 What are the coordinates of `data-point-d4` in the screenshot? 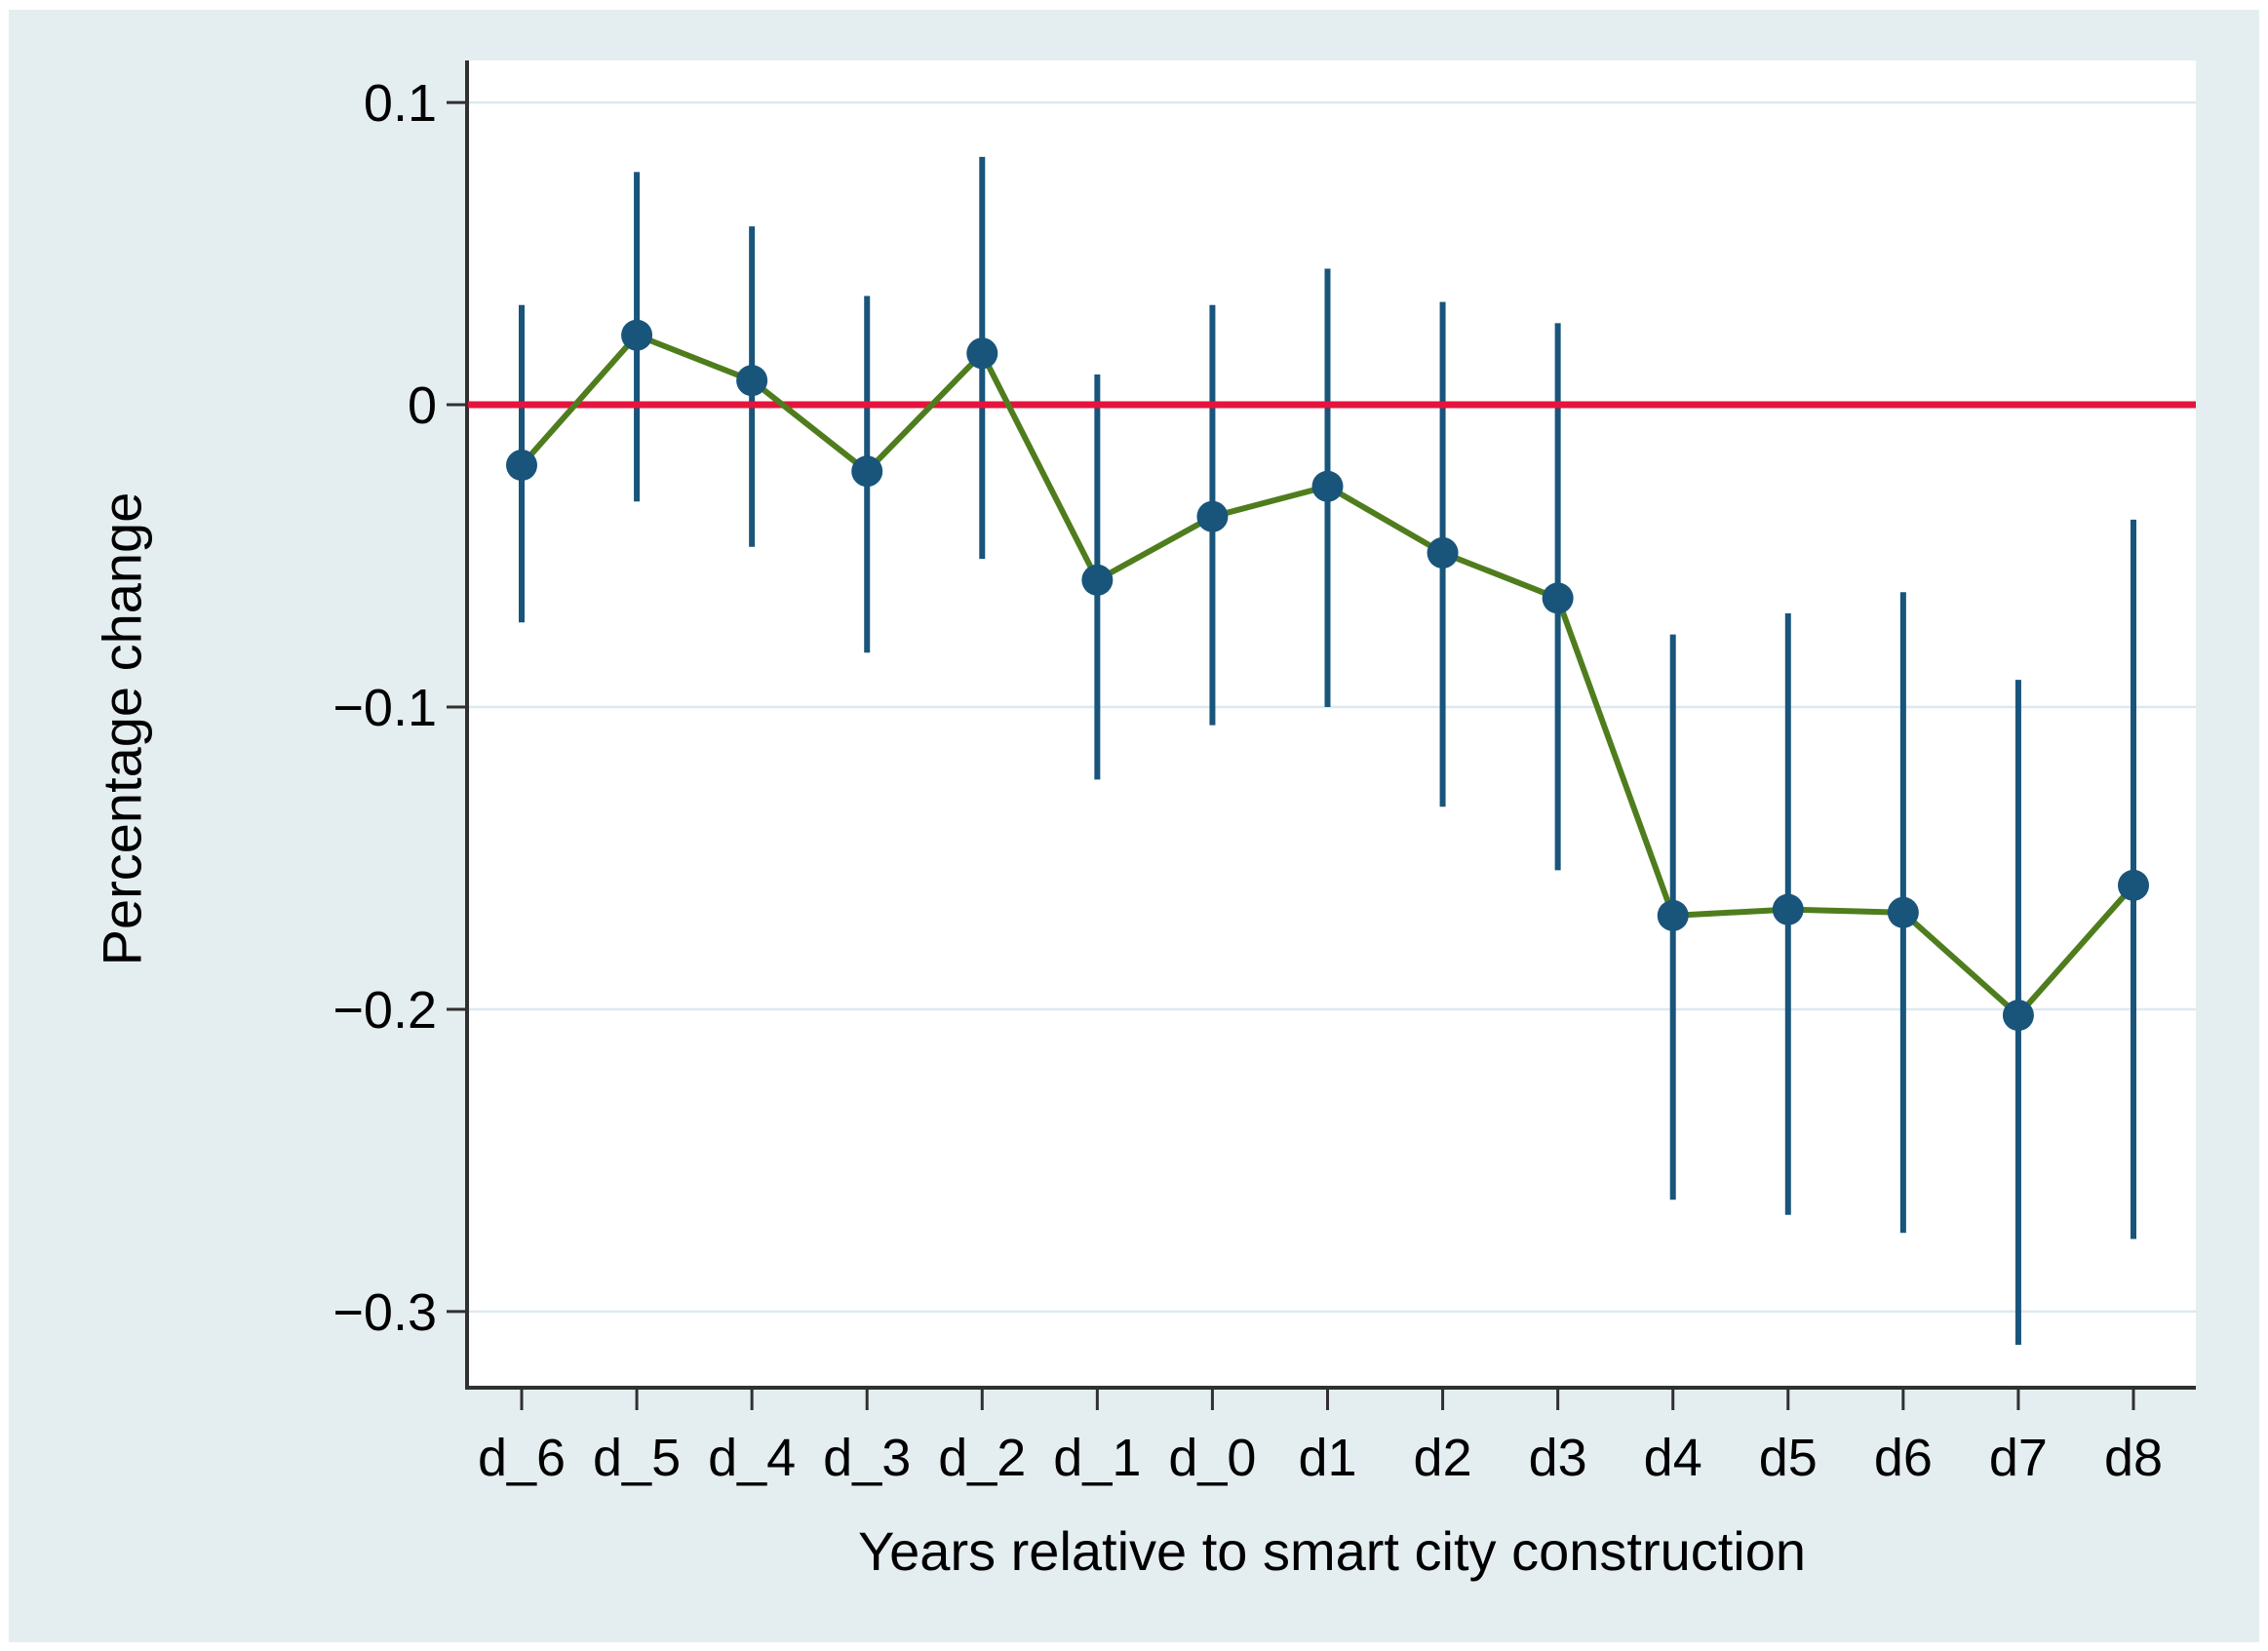 It's located at (1673, 915).